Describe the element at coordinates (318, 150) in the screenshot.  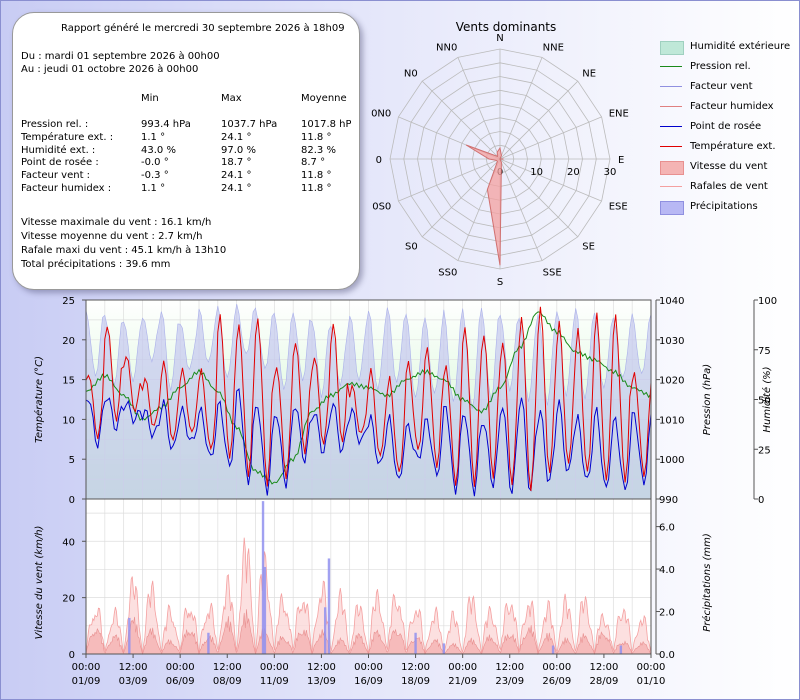
I see `summary-avg-cell: 82.3 %` at that location.